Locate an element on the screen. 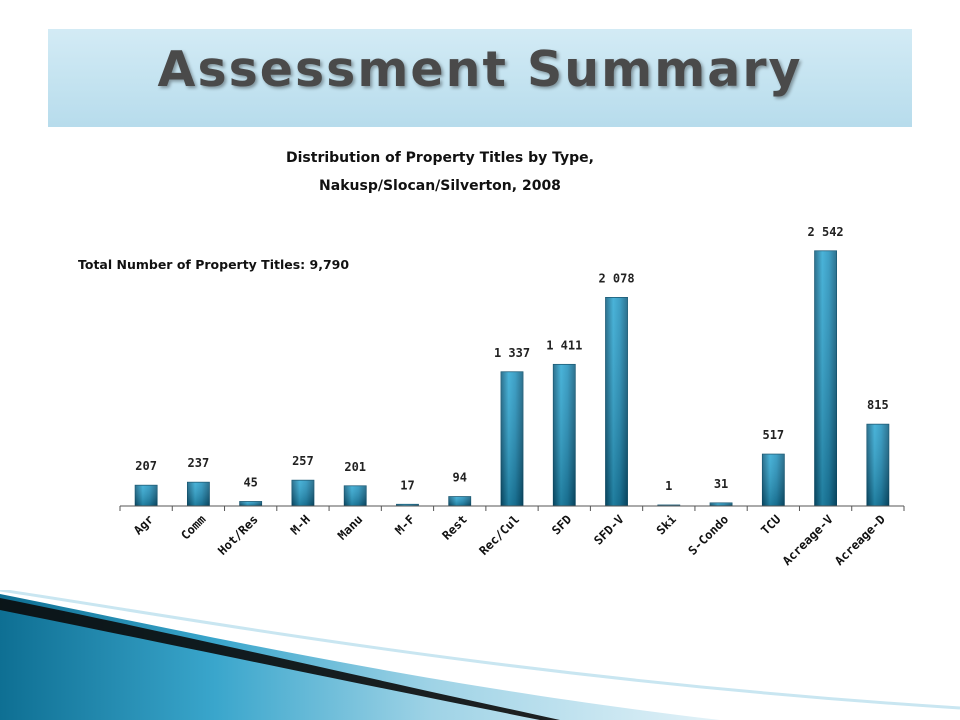  bar-rec-cul is located at coordinates (512, 439).